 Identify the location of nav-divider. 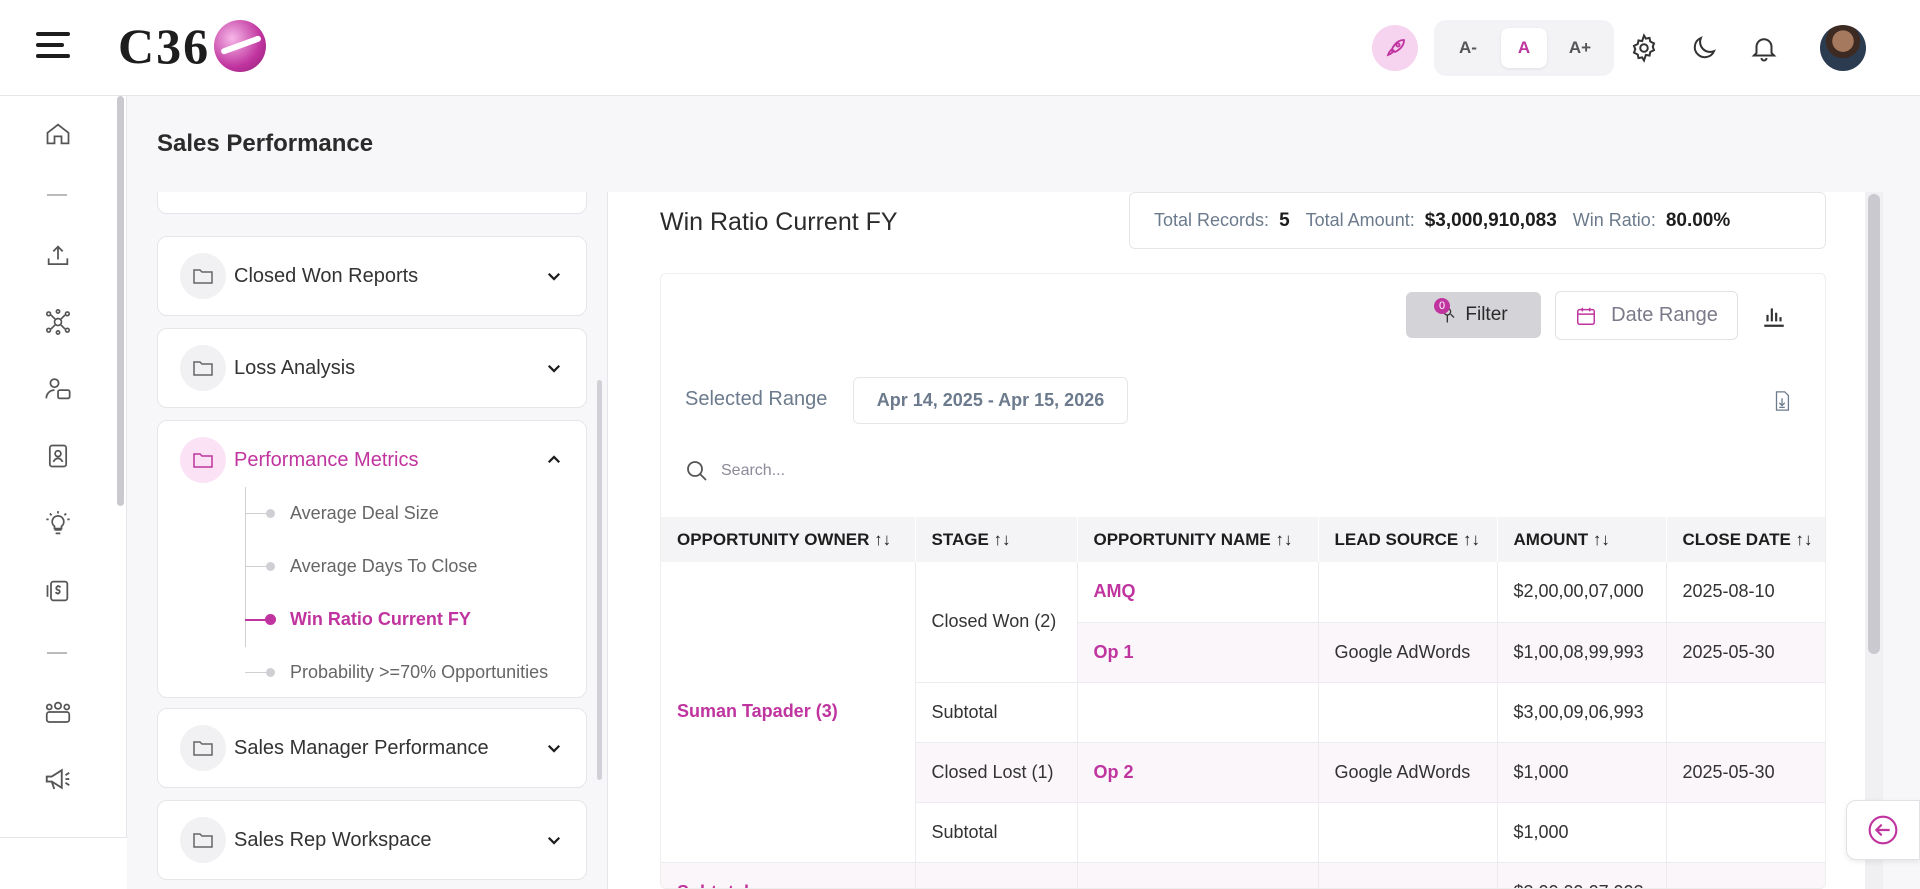
(57, 653).